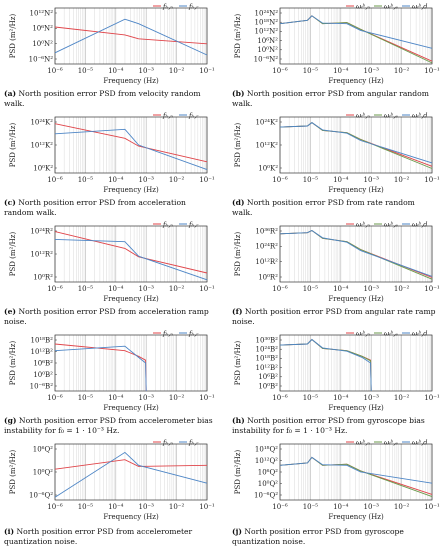  Describe the element at coordinates (43, 449) in the screenshot. I see `y-tick-label: 10⁶Q²` at that location.